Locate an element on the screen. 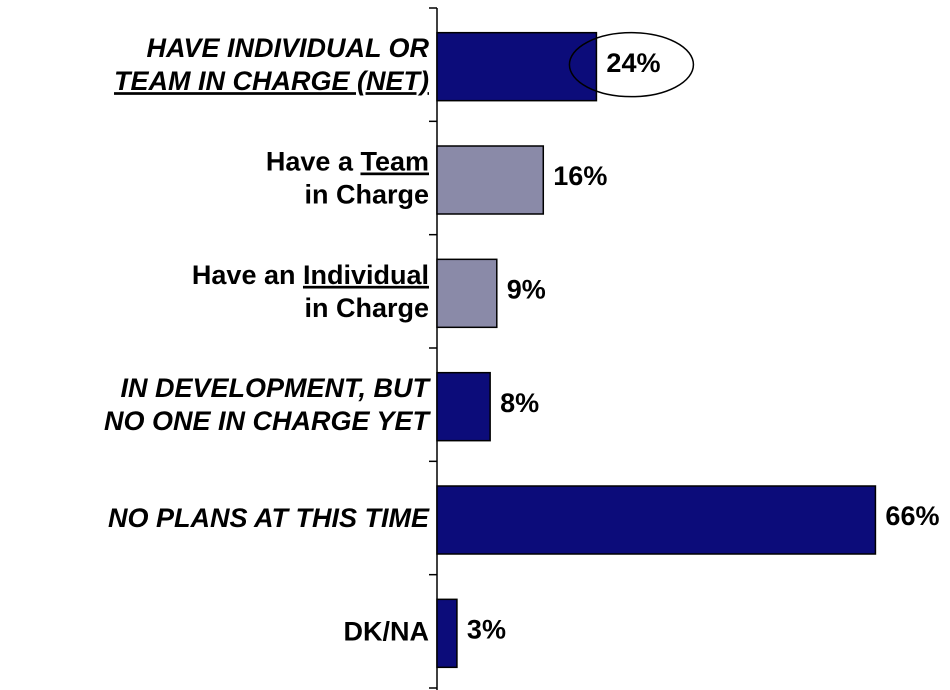 This screenshot has height=690, width=950. value-label: 9% is located at coordinates (526, 289).